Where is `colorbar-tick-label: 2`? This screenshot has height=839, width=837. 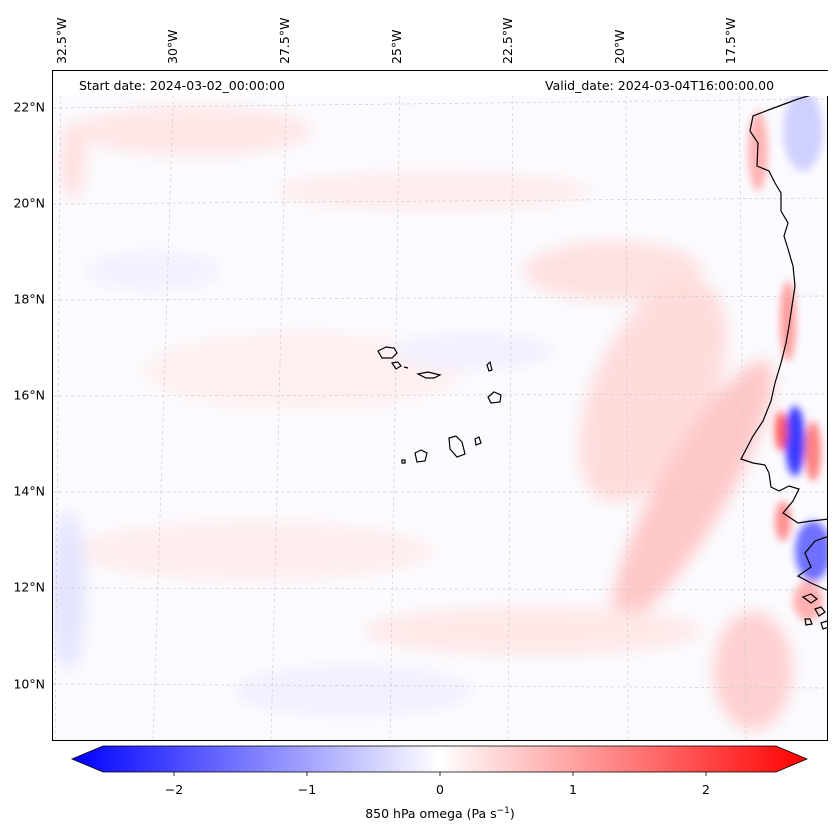 colorbar-tick-label: 2 is located at coordinates (706, 789).